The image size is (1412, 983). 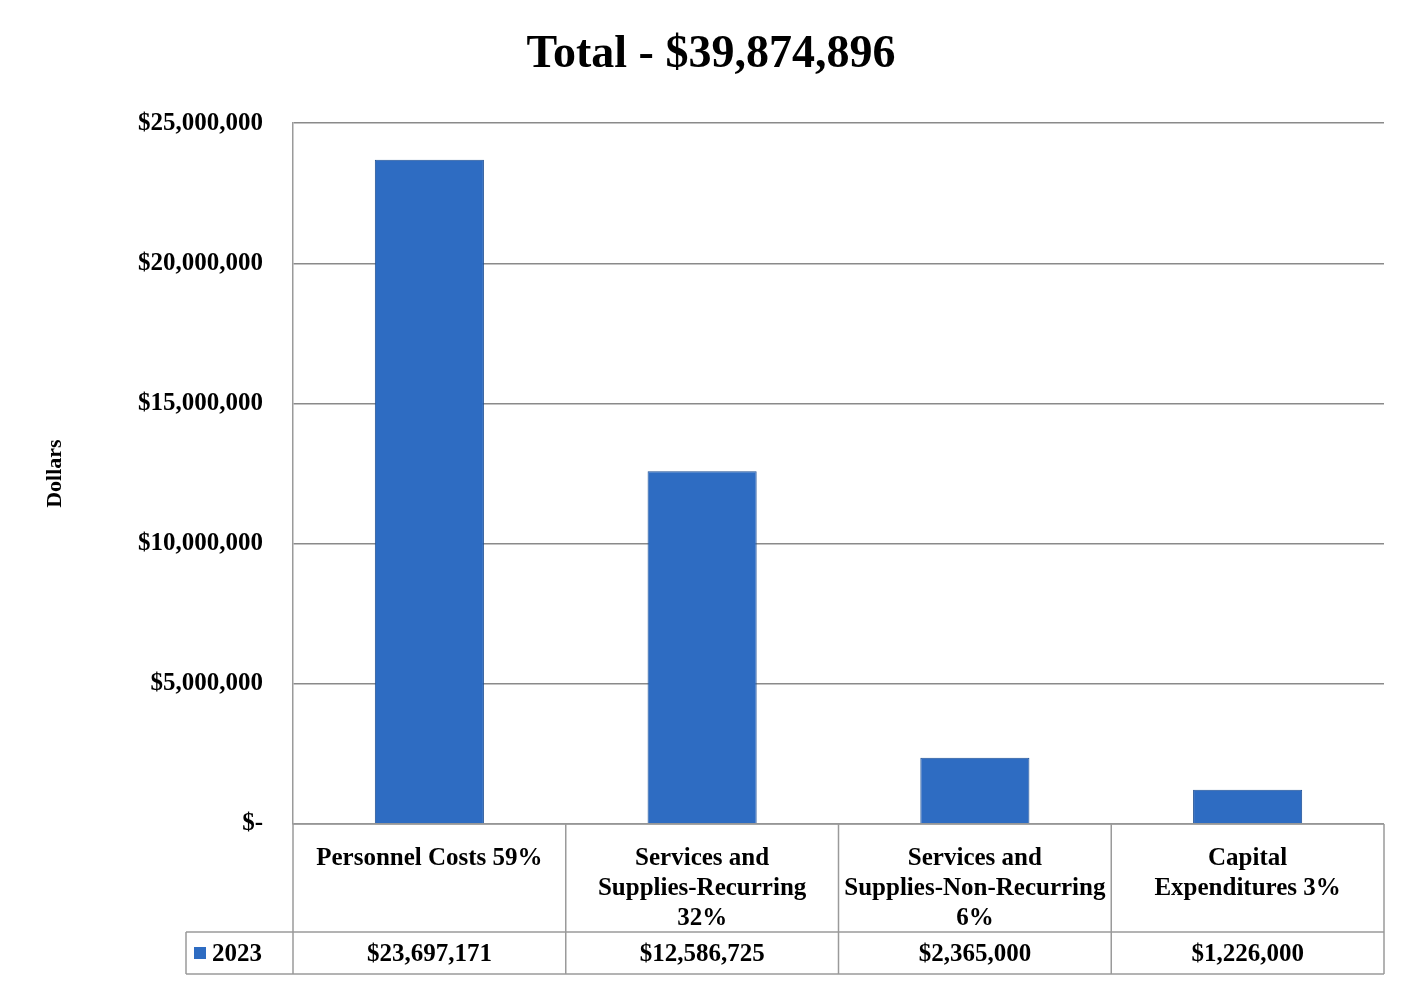 What do you see at coordinates (237, 953) in the screenshot?
I see `legend-label: 2023` at bounding box center [237, 953].